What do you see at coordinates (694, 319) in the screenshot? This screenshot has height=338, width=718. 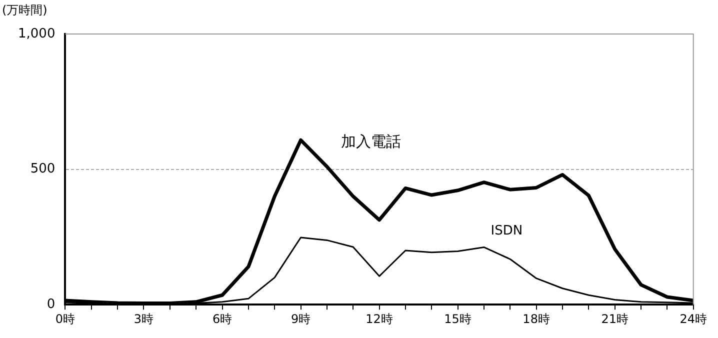 I see `x-tick-label: 24時` at bounding box center [694, 319].